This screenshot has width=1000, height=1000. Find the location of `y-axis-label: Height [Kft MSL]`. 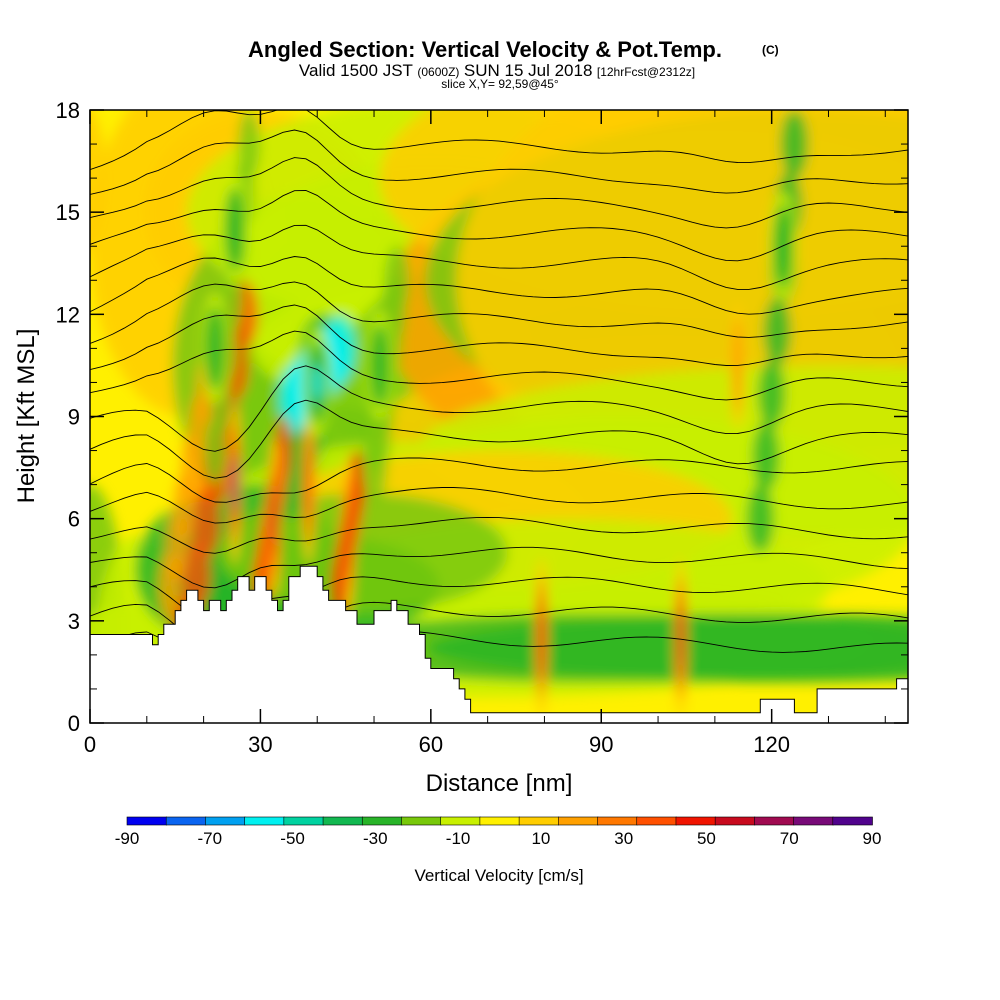

y-axis-label: Height [Kft MSL] is located at coordinates (26, 416).